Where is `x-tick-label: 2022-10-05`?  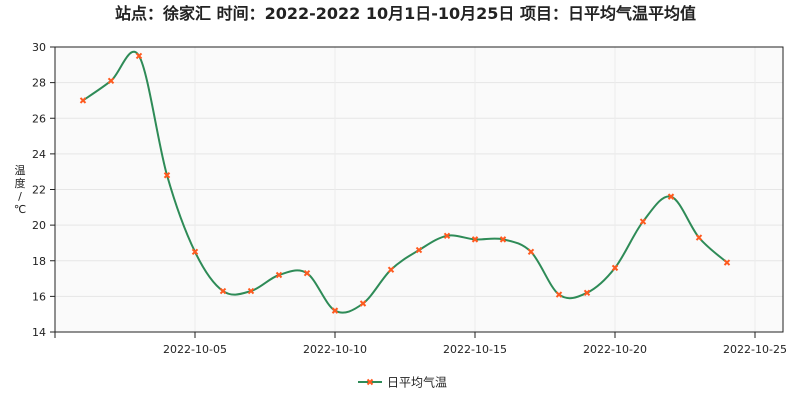 x-tick-label: 2022-10-05 is located at coordinates (195, 349).